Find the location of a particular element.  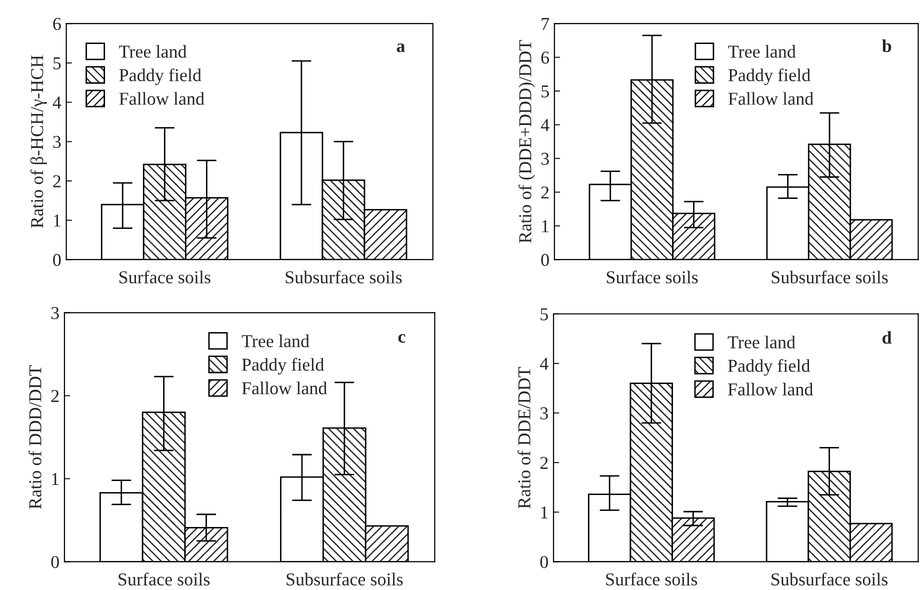

y-axis-title: Ratio of (DDE+DDD)/DDT is located at coordinates (526, 141).